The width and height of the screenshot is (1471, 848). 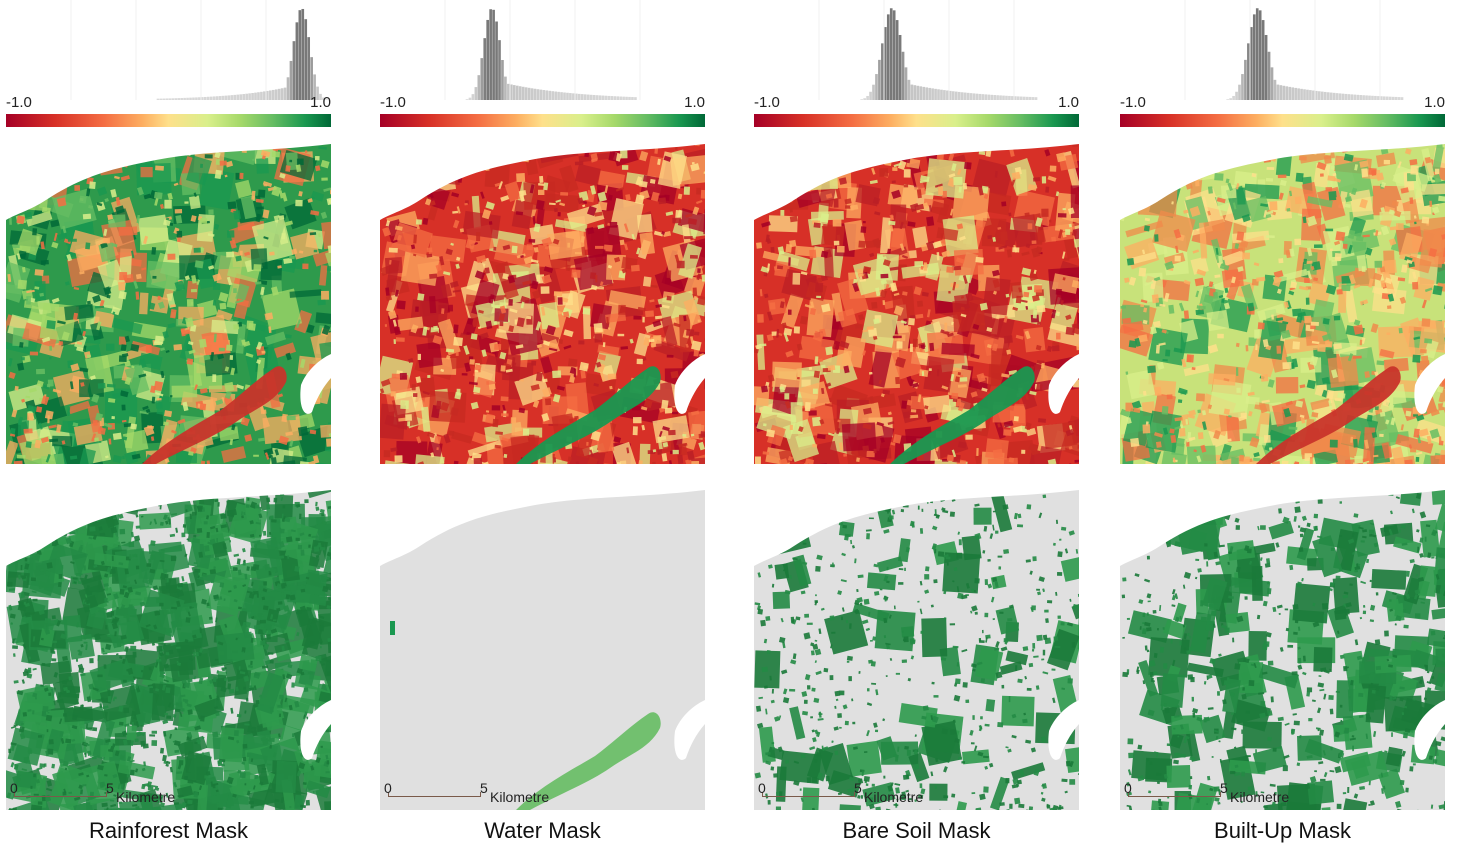 I want to click on panel-caption: Water Mask, so click(x=542, y=830).